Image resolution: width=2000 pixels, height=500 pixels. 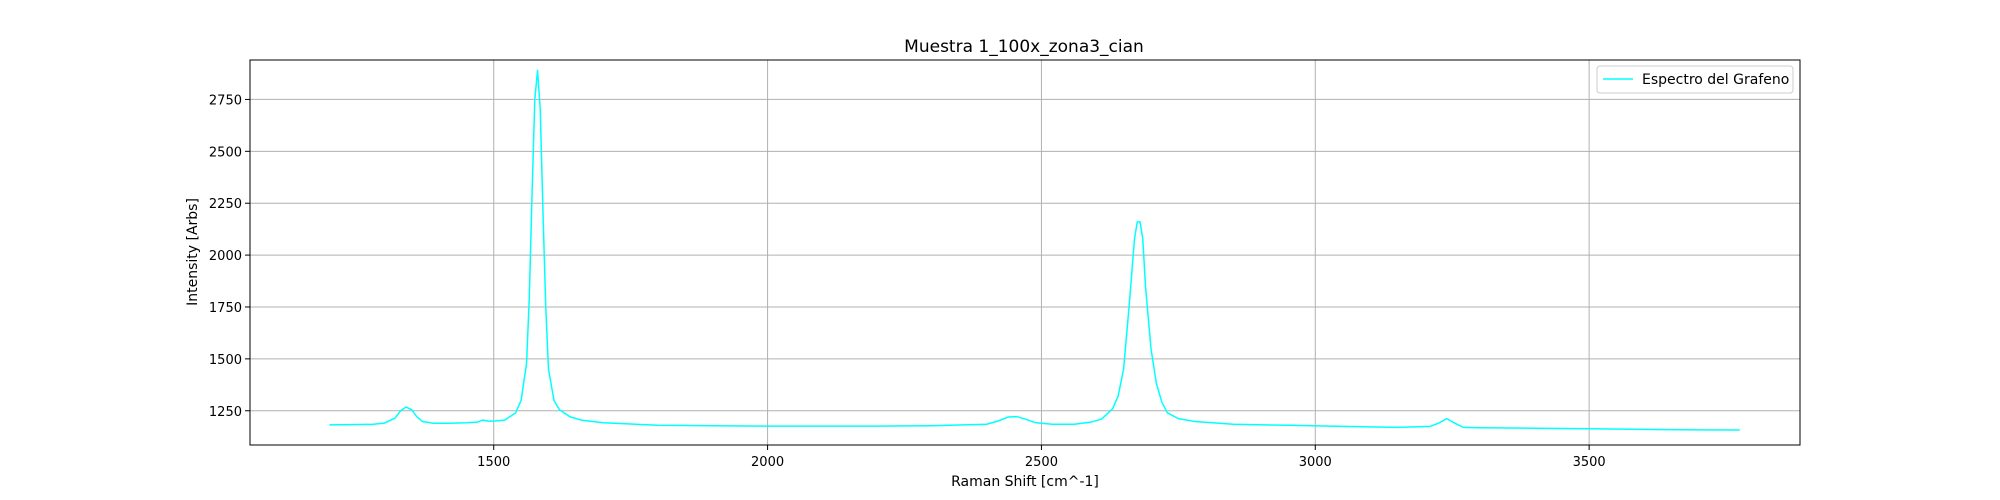 I want to click on legend: Espectro del Grafeno, so click(x=1695, y=79).